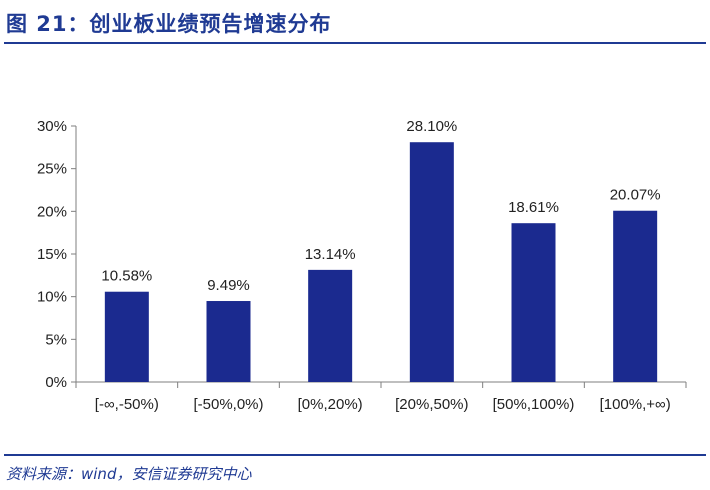 This screenshot has width=710, height=490. I want to click on data-label: 20.07%, so click(635, 195).